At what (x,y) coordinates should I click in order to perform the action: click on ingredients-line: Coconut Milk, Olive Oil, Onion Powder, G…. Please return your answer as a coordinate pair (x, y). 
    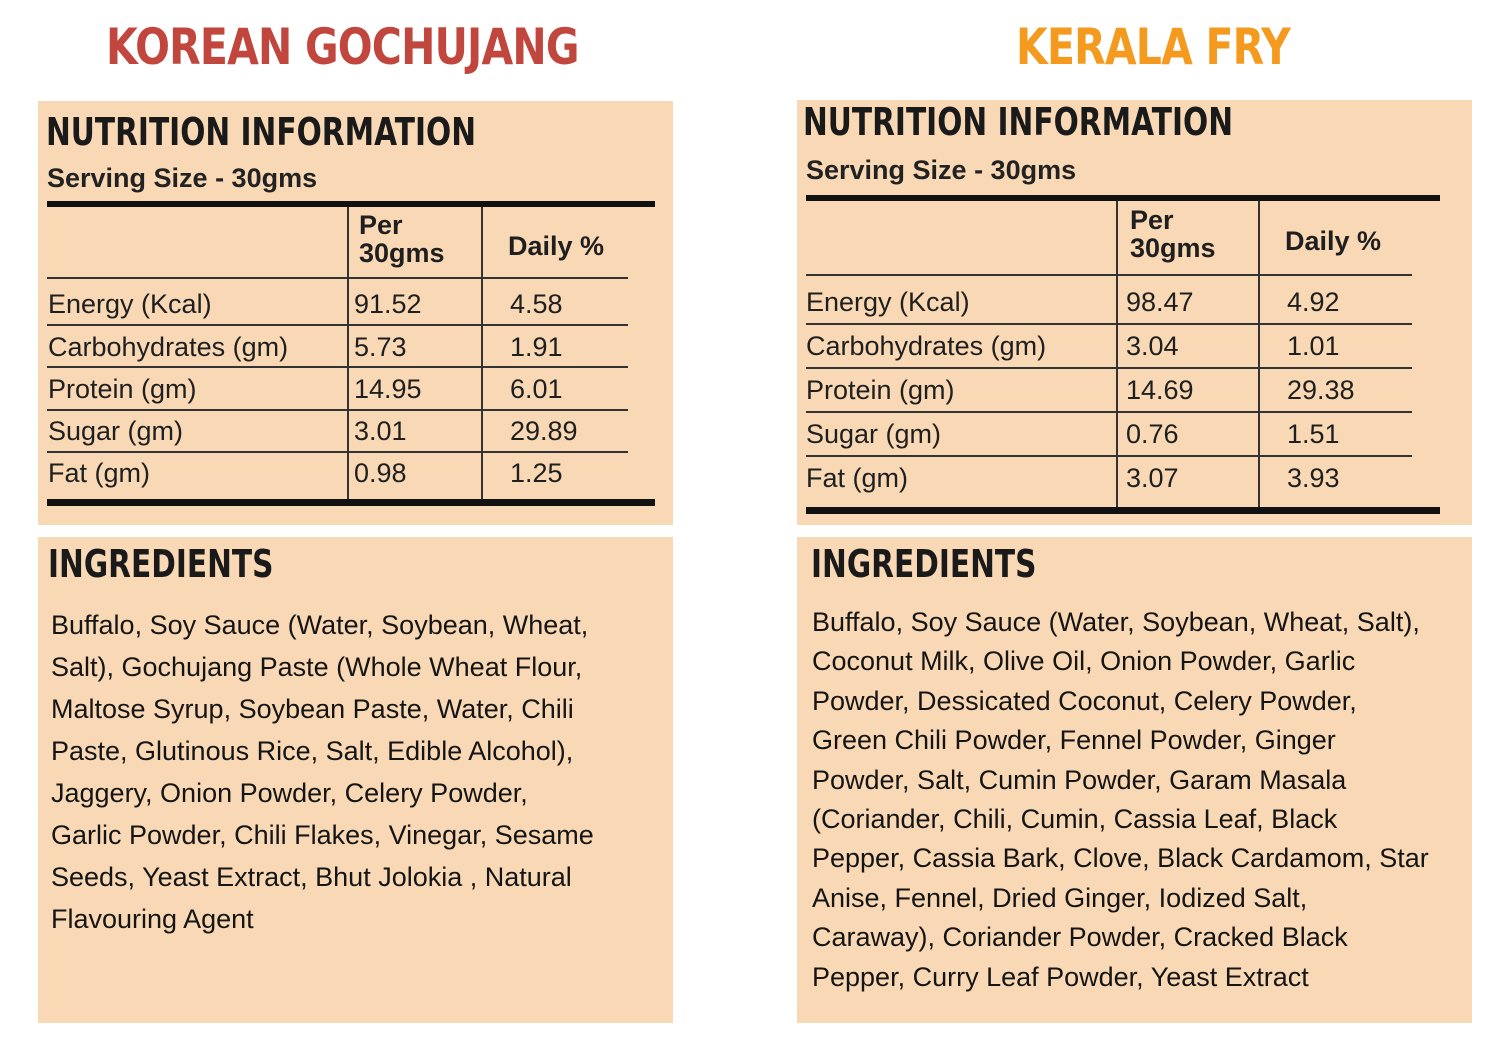
    Looking at the image, I should click on (1084, 661).